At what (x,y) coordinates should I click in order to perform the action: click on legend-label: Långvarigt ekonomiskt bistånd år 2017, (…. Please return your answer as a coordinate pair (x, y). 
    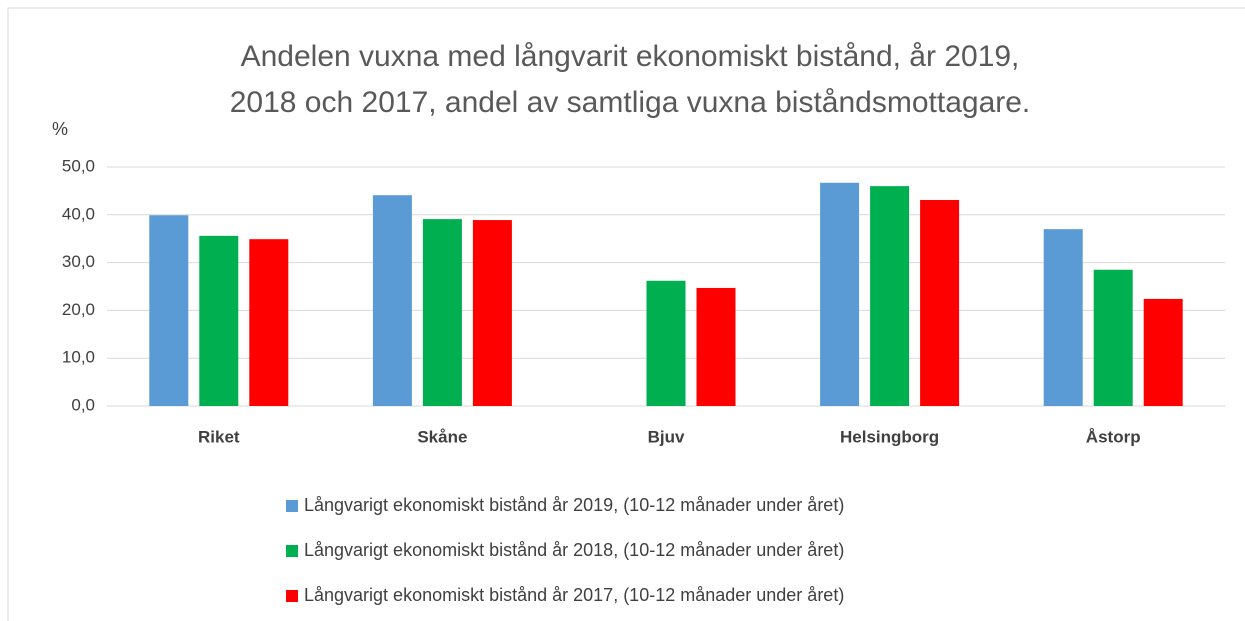
    Looking at the image, I should click on (574, 595).